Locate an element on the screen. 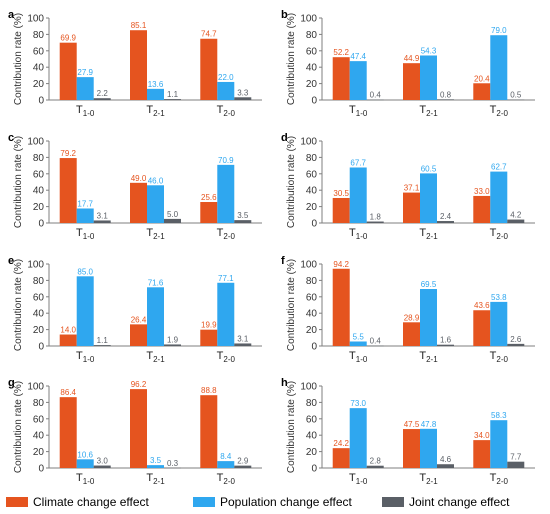 The height and width of the screenshot is (514, 550). data-label: 3.5 is located at coordinates (243, 215).